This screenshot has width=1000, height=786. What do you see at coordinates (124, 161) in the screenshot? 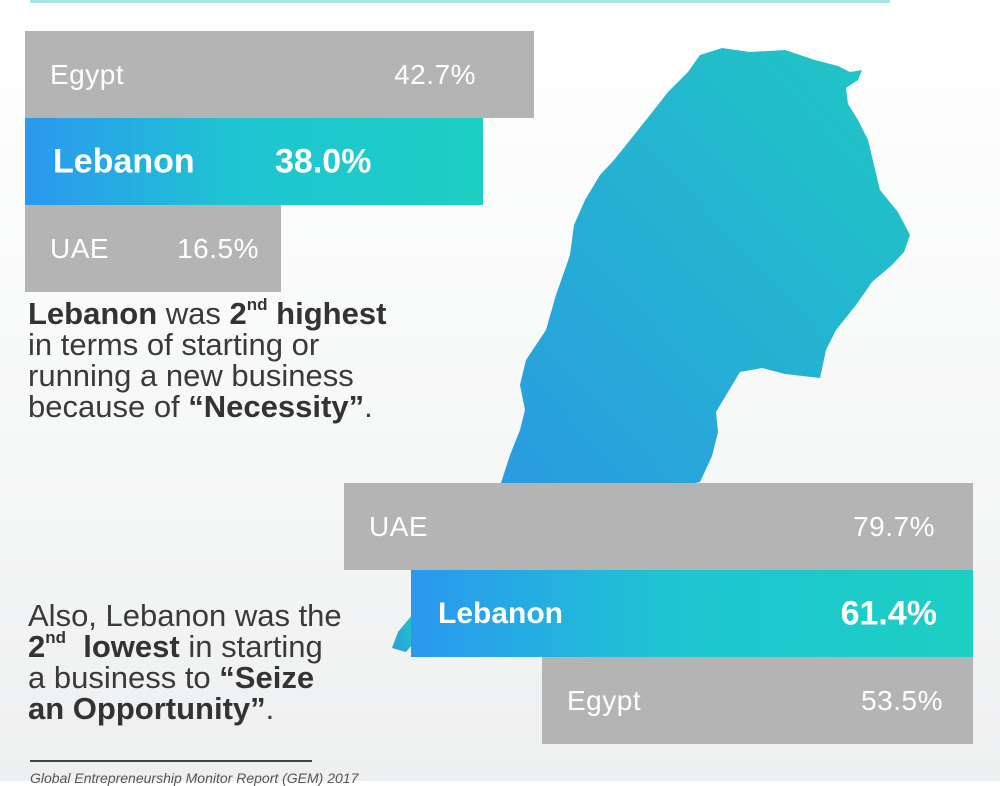
I see `necessity-bar-lebanon-label: Lebanon` at bounding box center [124, 161].